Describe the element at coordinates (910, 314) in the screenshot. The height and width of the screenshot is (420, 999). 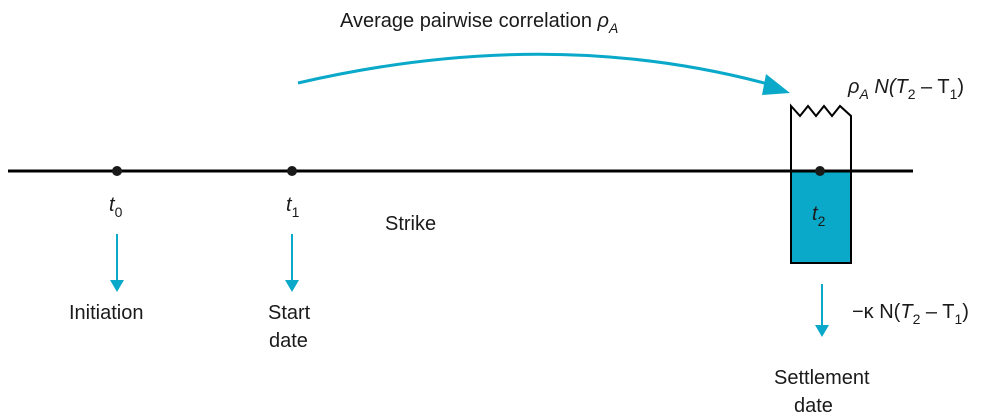
I see `negative-payoff-formula: −κ N(T2 – T1)` at that location.